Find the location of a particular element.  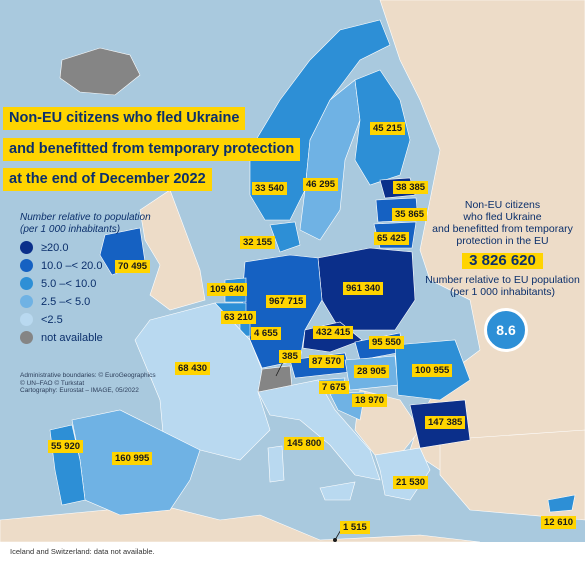

label-estonia: 38 385 is located at coordinates (411, 187).